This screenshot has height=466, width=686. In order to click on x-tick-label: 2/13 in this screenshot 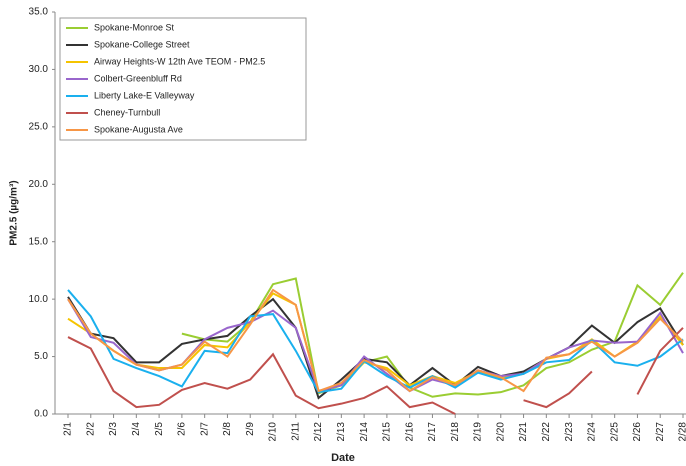, I will do `click(341, 432)`.